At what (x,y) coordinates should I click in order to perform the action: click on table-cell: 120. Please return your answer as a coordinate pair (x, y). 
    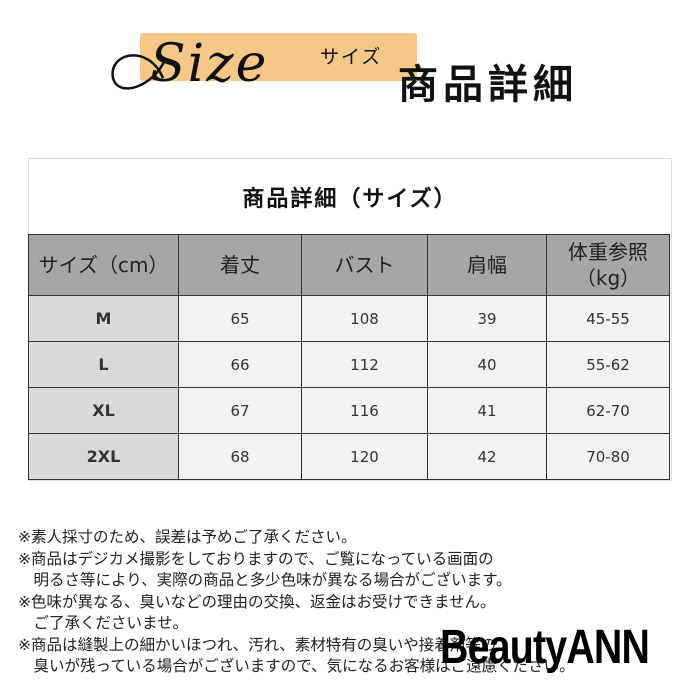
    Looking at the image, I should click on (364, 456).